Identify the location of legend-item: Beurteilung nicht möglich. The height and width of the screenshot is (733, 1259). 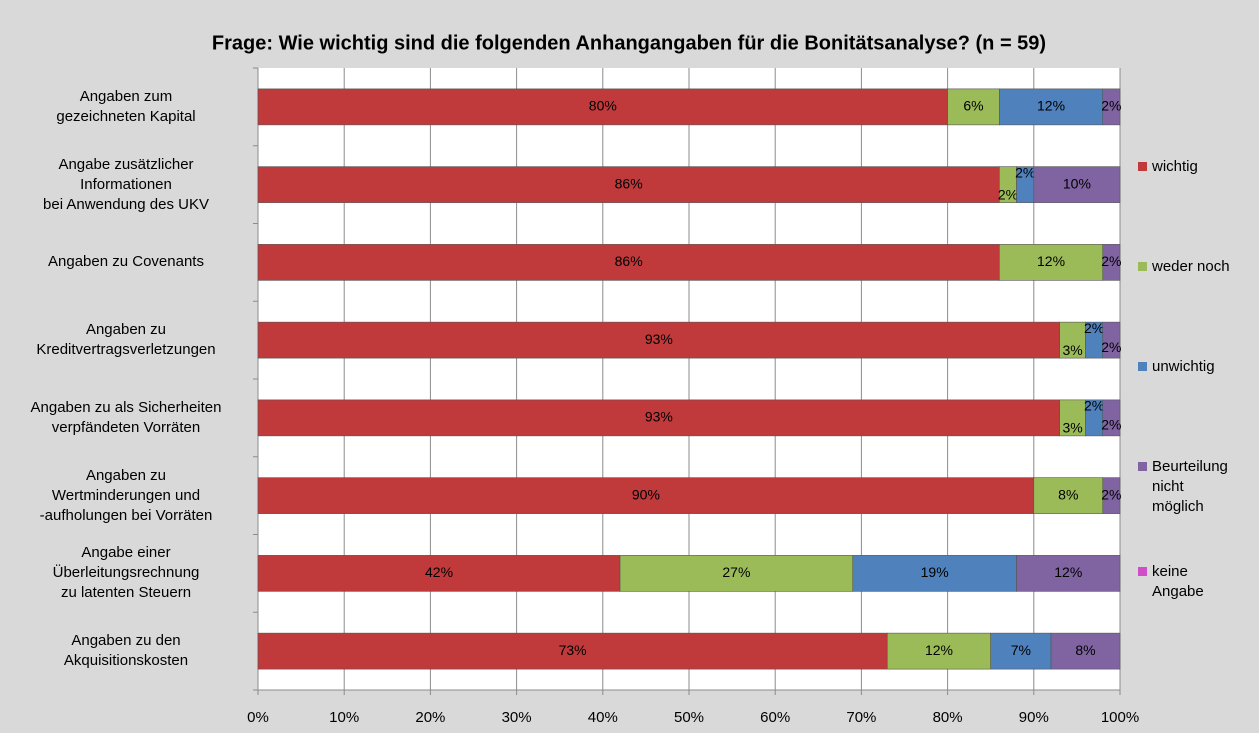
(1197, 487).